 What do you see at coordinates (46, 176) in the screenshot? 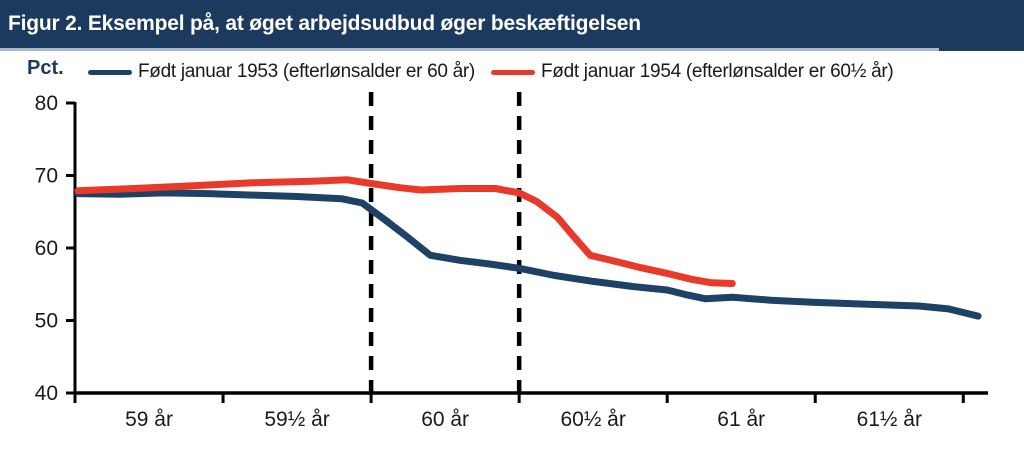
I see `y-tick-label: 70` at bounding box center [46, 176].